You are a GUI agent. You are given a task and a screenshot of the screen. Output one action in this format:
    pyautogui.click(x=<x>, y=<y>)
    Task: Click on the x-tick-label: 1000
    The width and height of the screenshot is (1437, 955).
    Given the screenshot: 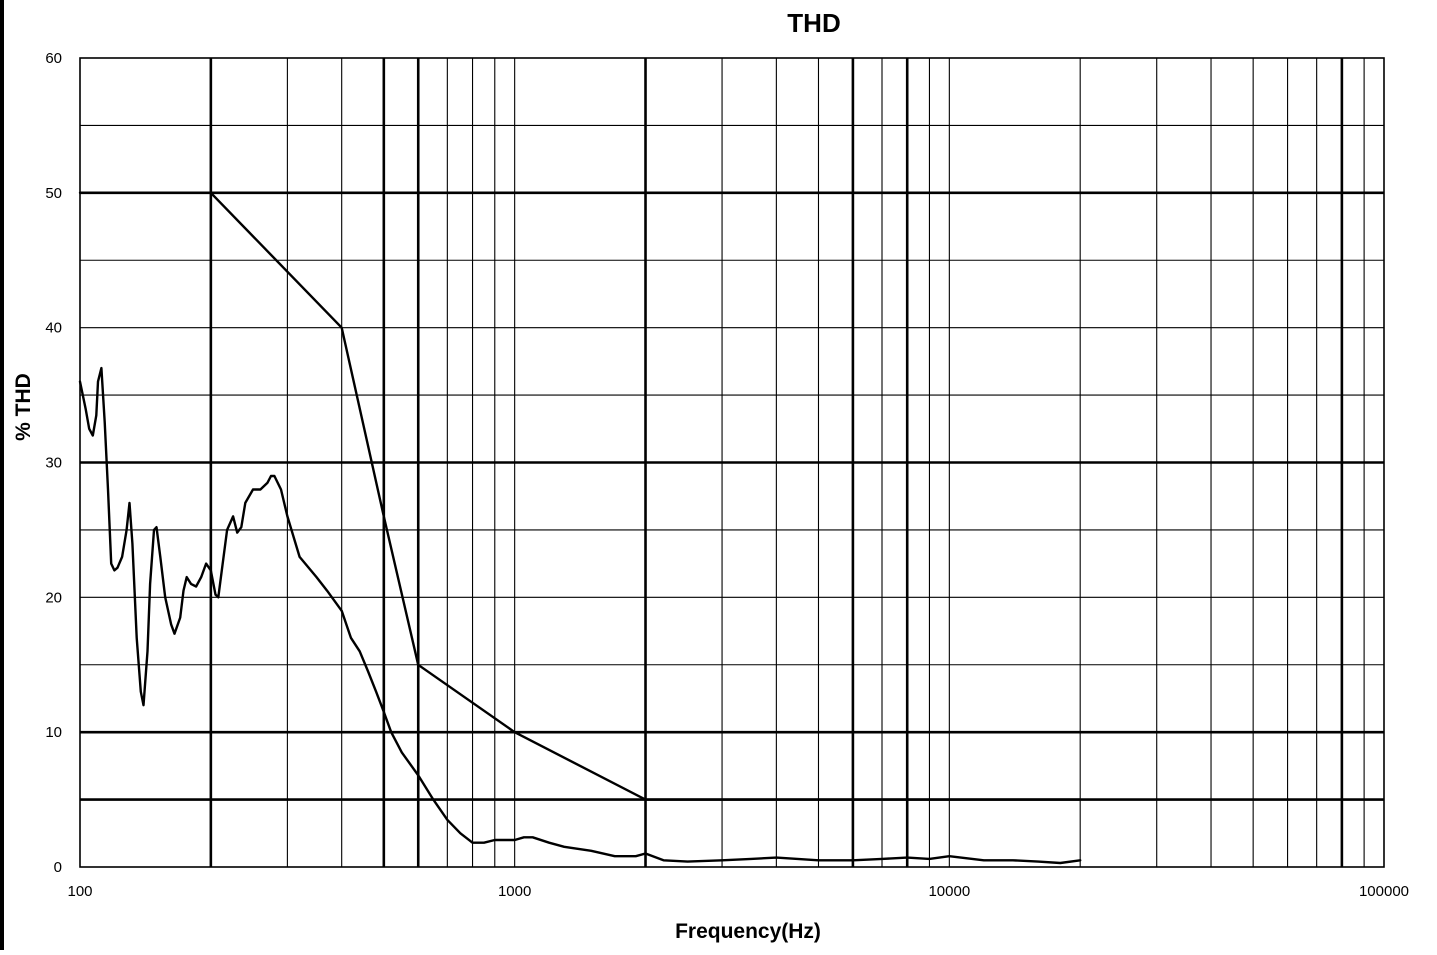 What is the action you would take?
    pyautogui.click(x=514, y=891)
    